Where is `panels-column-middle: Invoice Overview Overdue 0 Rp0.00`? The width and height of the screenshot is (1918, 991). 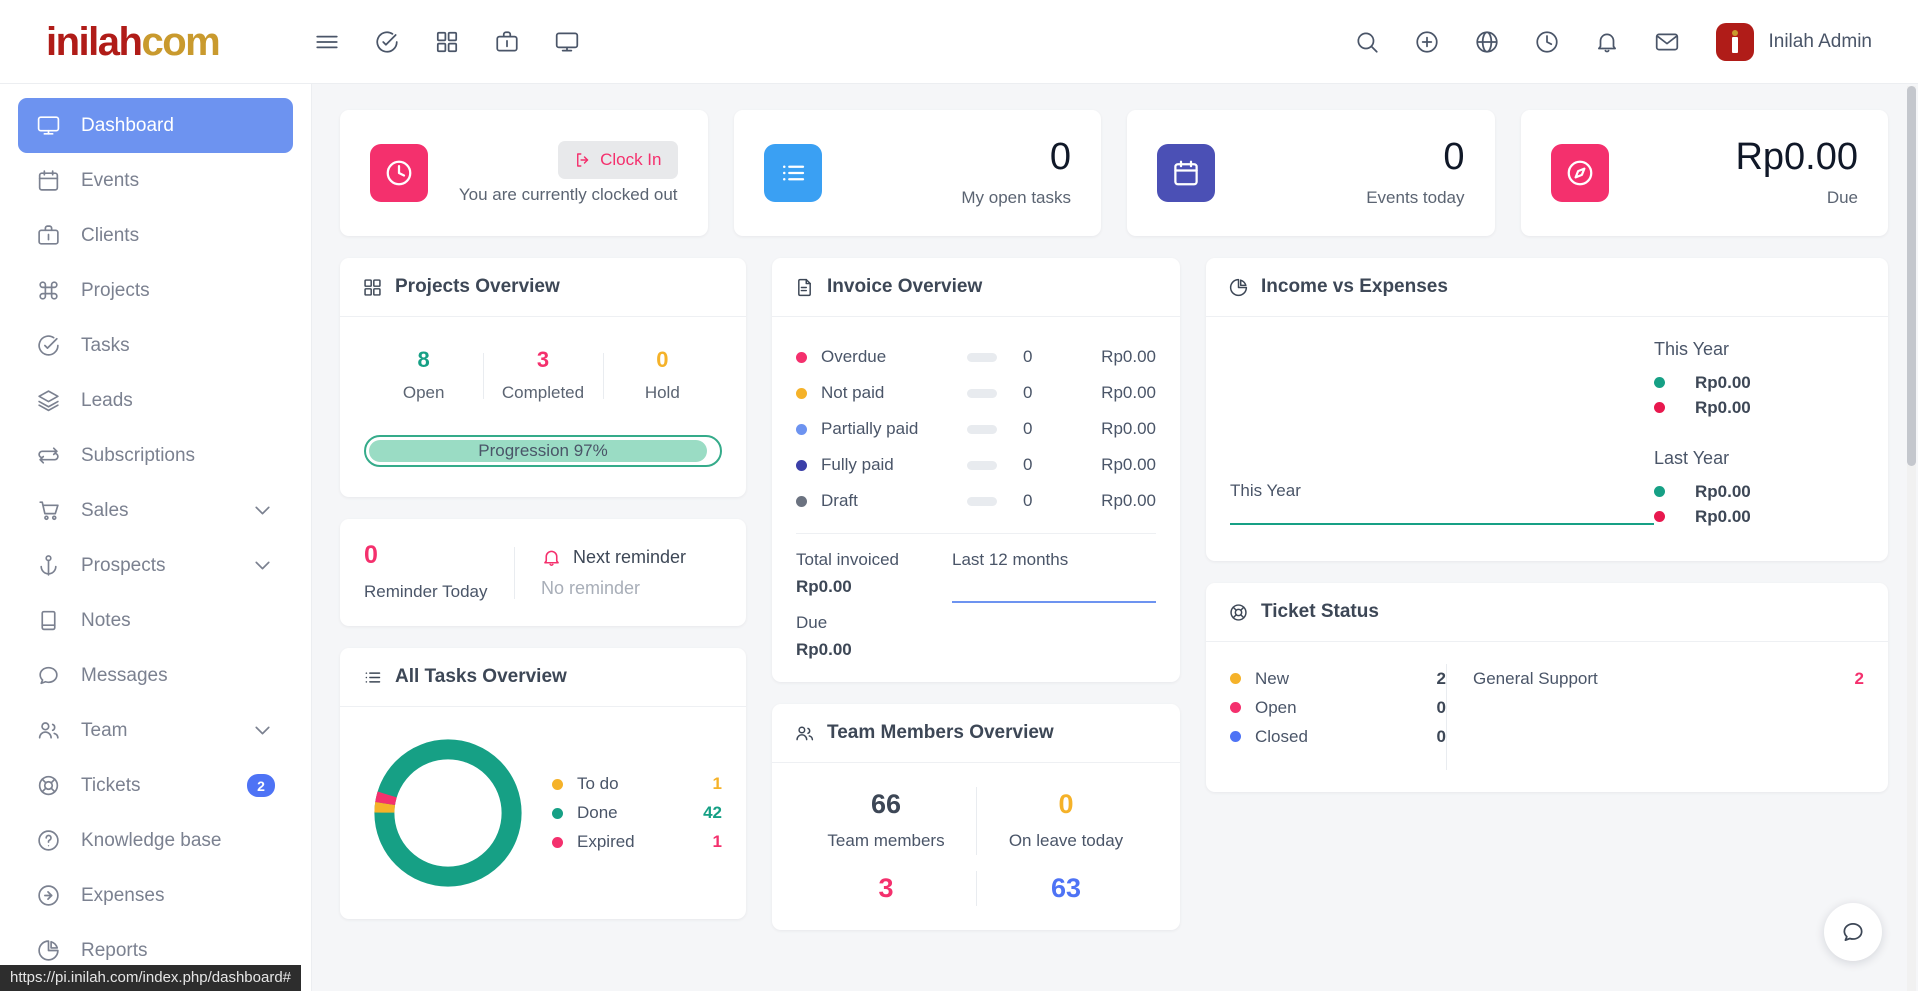
panels-column-middle: Invoice Overview Overdue 0 Rp0.00 is located at coordinates (976, 594).